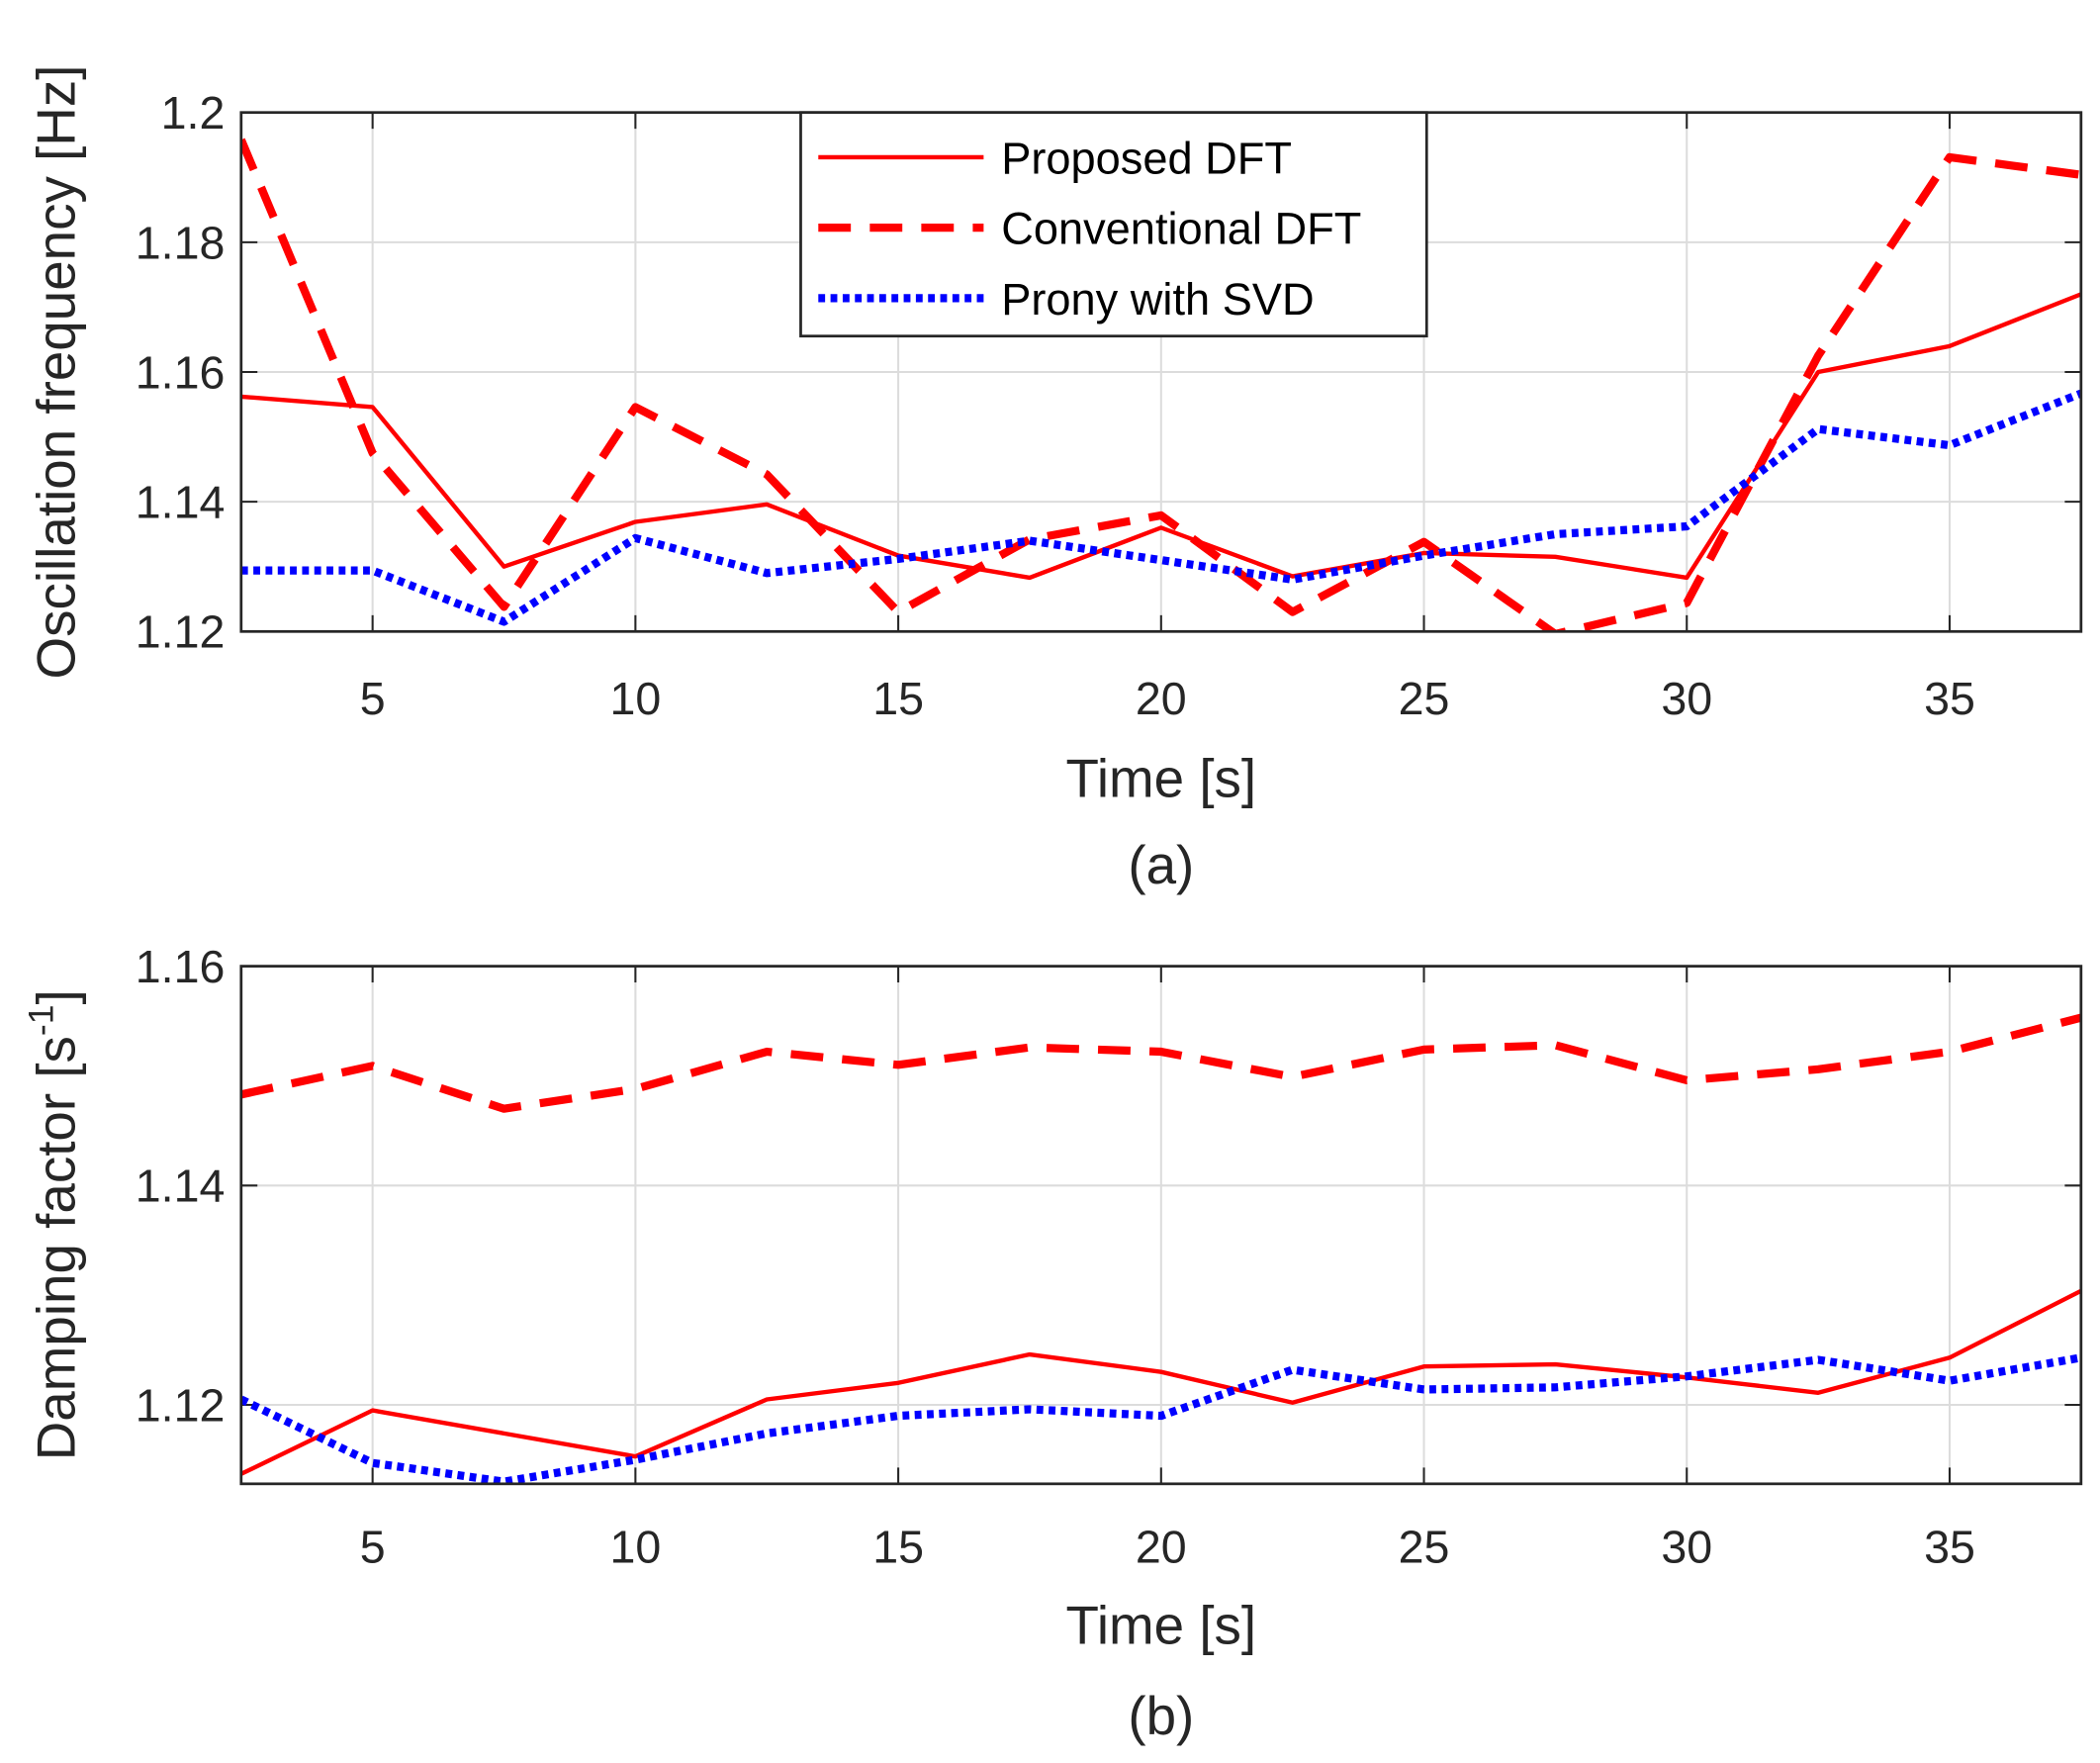 Image resolution: width=2100 pixels, height=1763 pixels. What do you see at coordinates (56, 997) in the screenshot?
I see `y-axis-label-end: ]` at bounding box center [56, 997].